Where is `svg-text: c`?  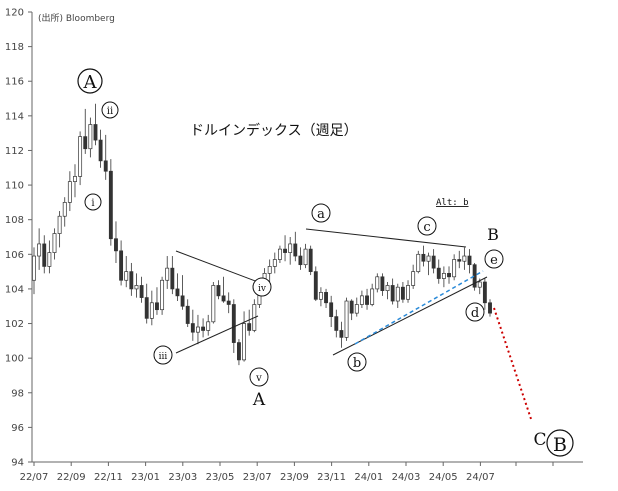 svg-text: c is located at coordinates (426, 227).